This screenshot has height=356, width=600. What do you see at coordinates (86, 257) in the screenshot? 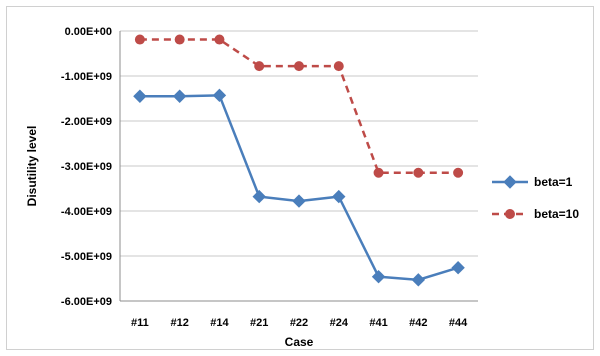
I see `y-tick-label: -5.00E+09` at bounding box center [86, 257].